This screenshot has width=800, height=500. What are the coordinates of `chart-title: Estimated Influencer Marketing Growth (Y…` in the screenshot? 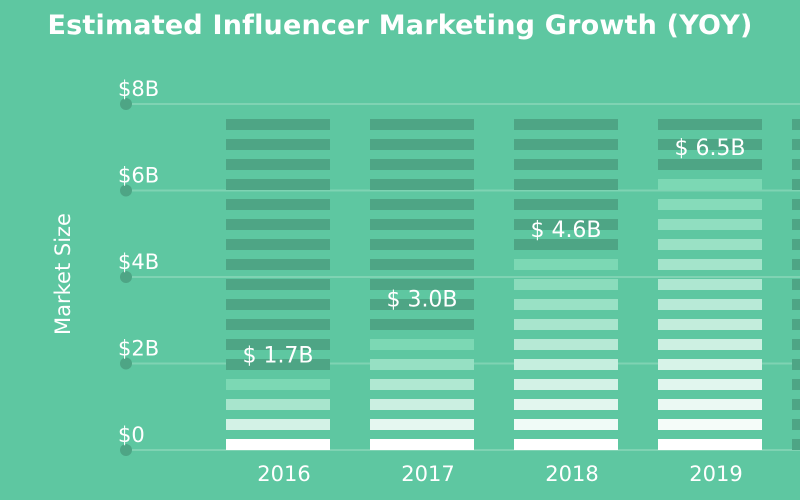 It's located at (400, 25).